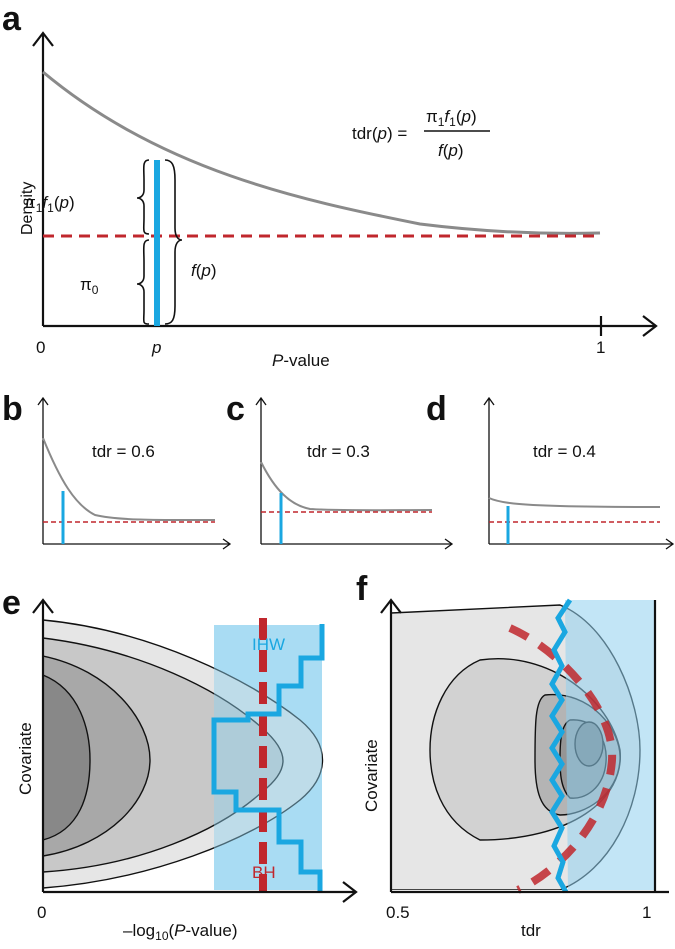 This screenshot has width=675, height=949. What do you see at coordinates (12, 409) in the screenshot?
I see `panel-b-letter: b` at bounding box center [12, 409].